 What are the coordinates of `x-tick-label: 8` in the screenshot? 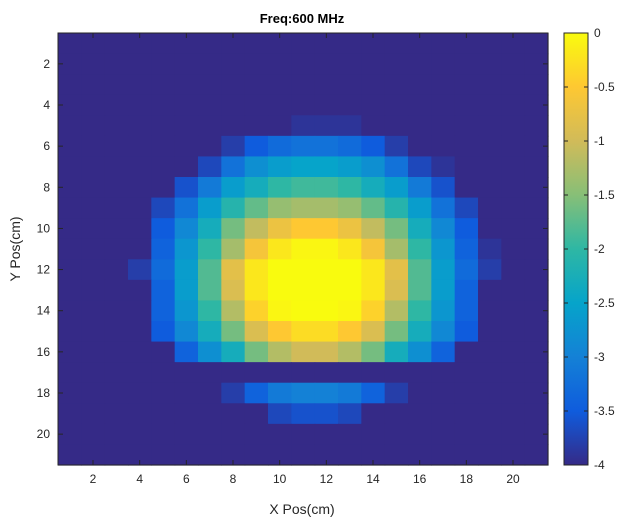 It's located at (233, 479).